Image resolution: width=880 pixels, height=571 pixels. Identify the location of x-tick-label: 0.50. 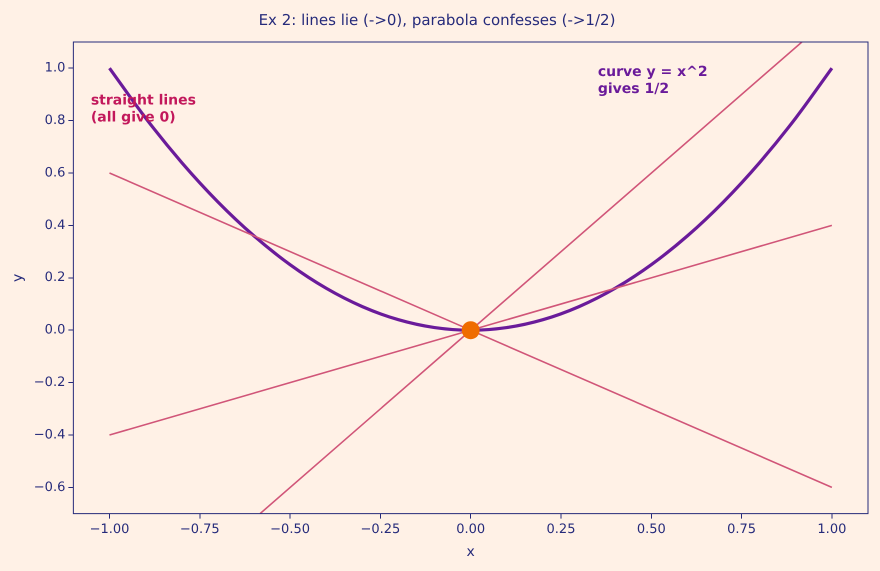
(651, 529).